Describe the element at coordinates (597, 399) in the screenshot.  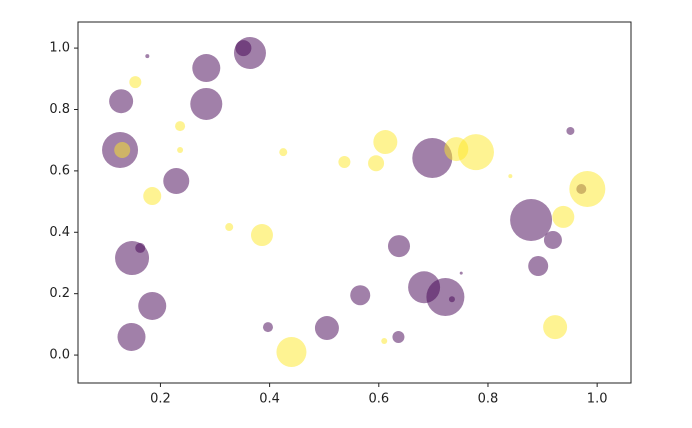
I see `x-tick-label: 1.0` at that location.